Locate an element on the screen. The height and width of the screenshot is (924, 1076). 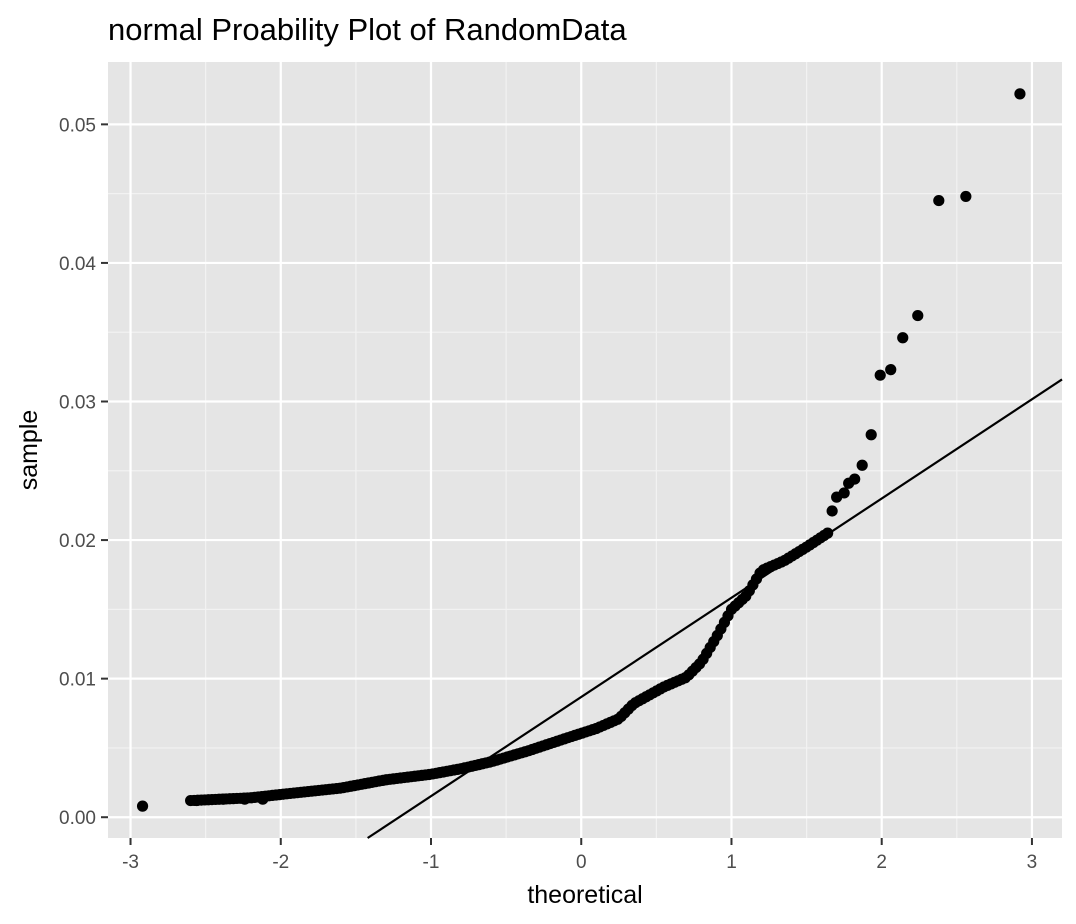
x-tick-label: -1 is located at coordinates (431, 862).